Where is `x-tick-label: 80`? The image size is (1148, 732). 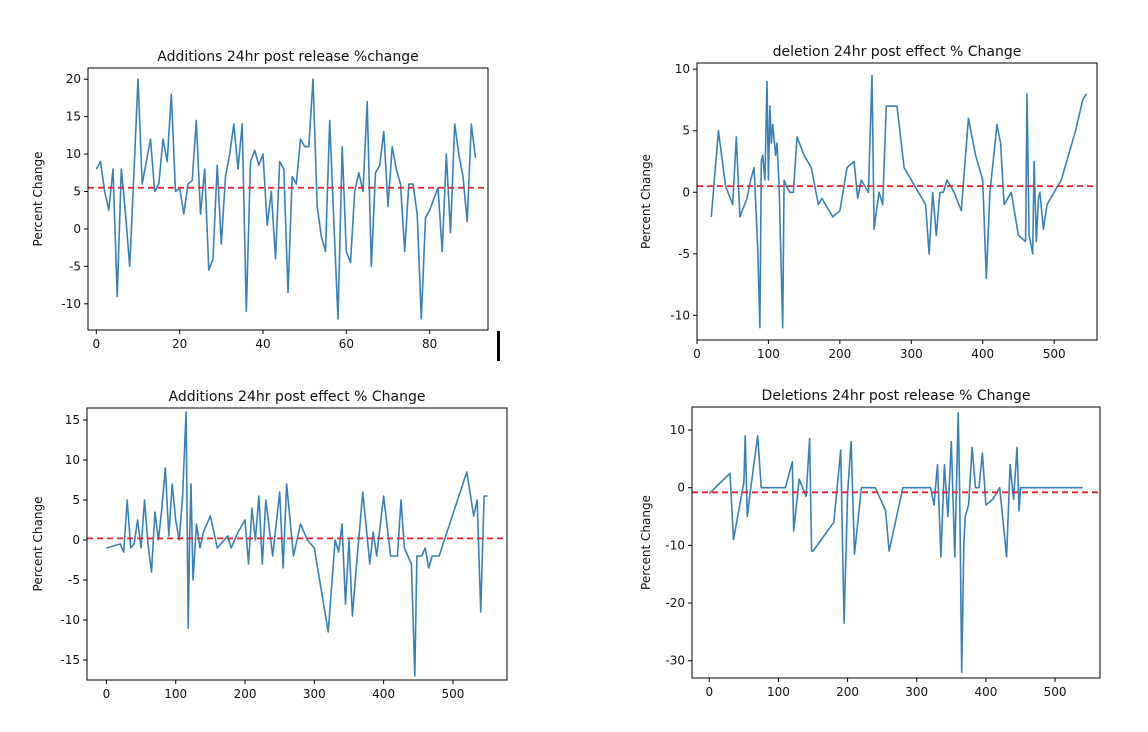 x-tick-label: 80 is located at coordinates (429, 344).